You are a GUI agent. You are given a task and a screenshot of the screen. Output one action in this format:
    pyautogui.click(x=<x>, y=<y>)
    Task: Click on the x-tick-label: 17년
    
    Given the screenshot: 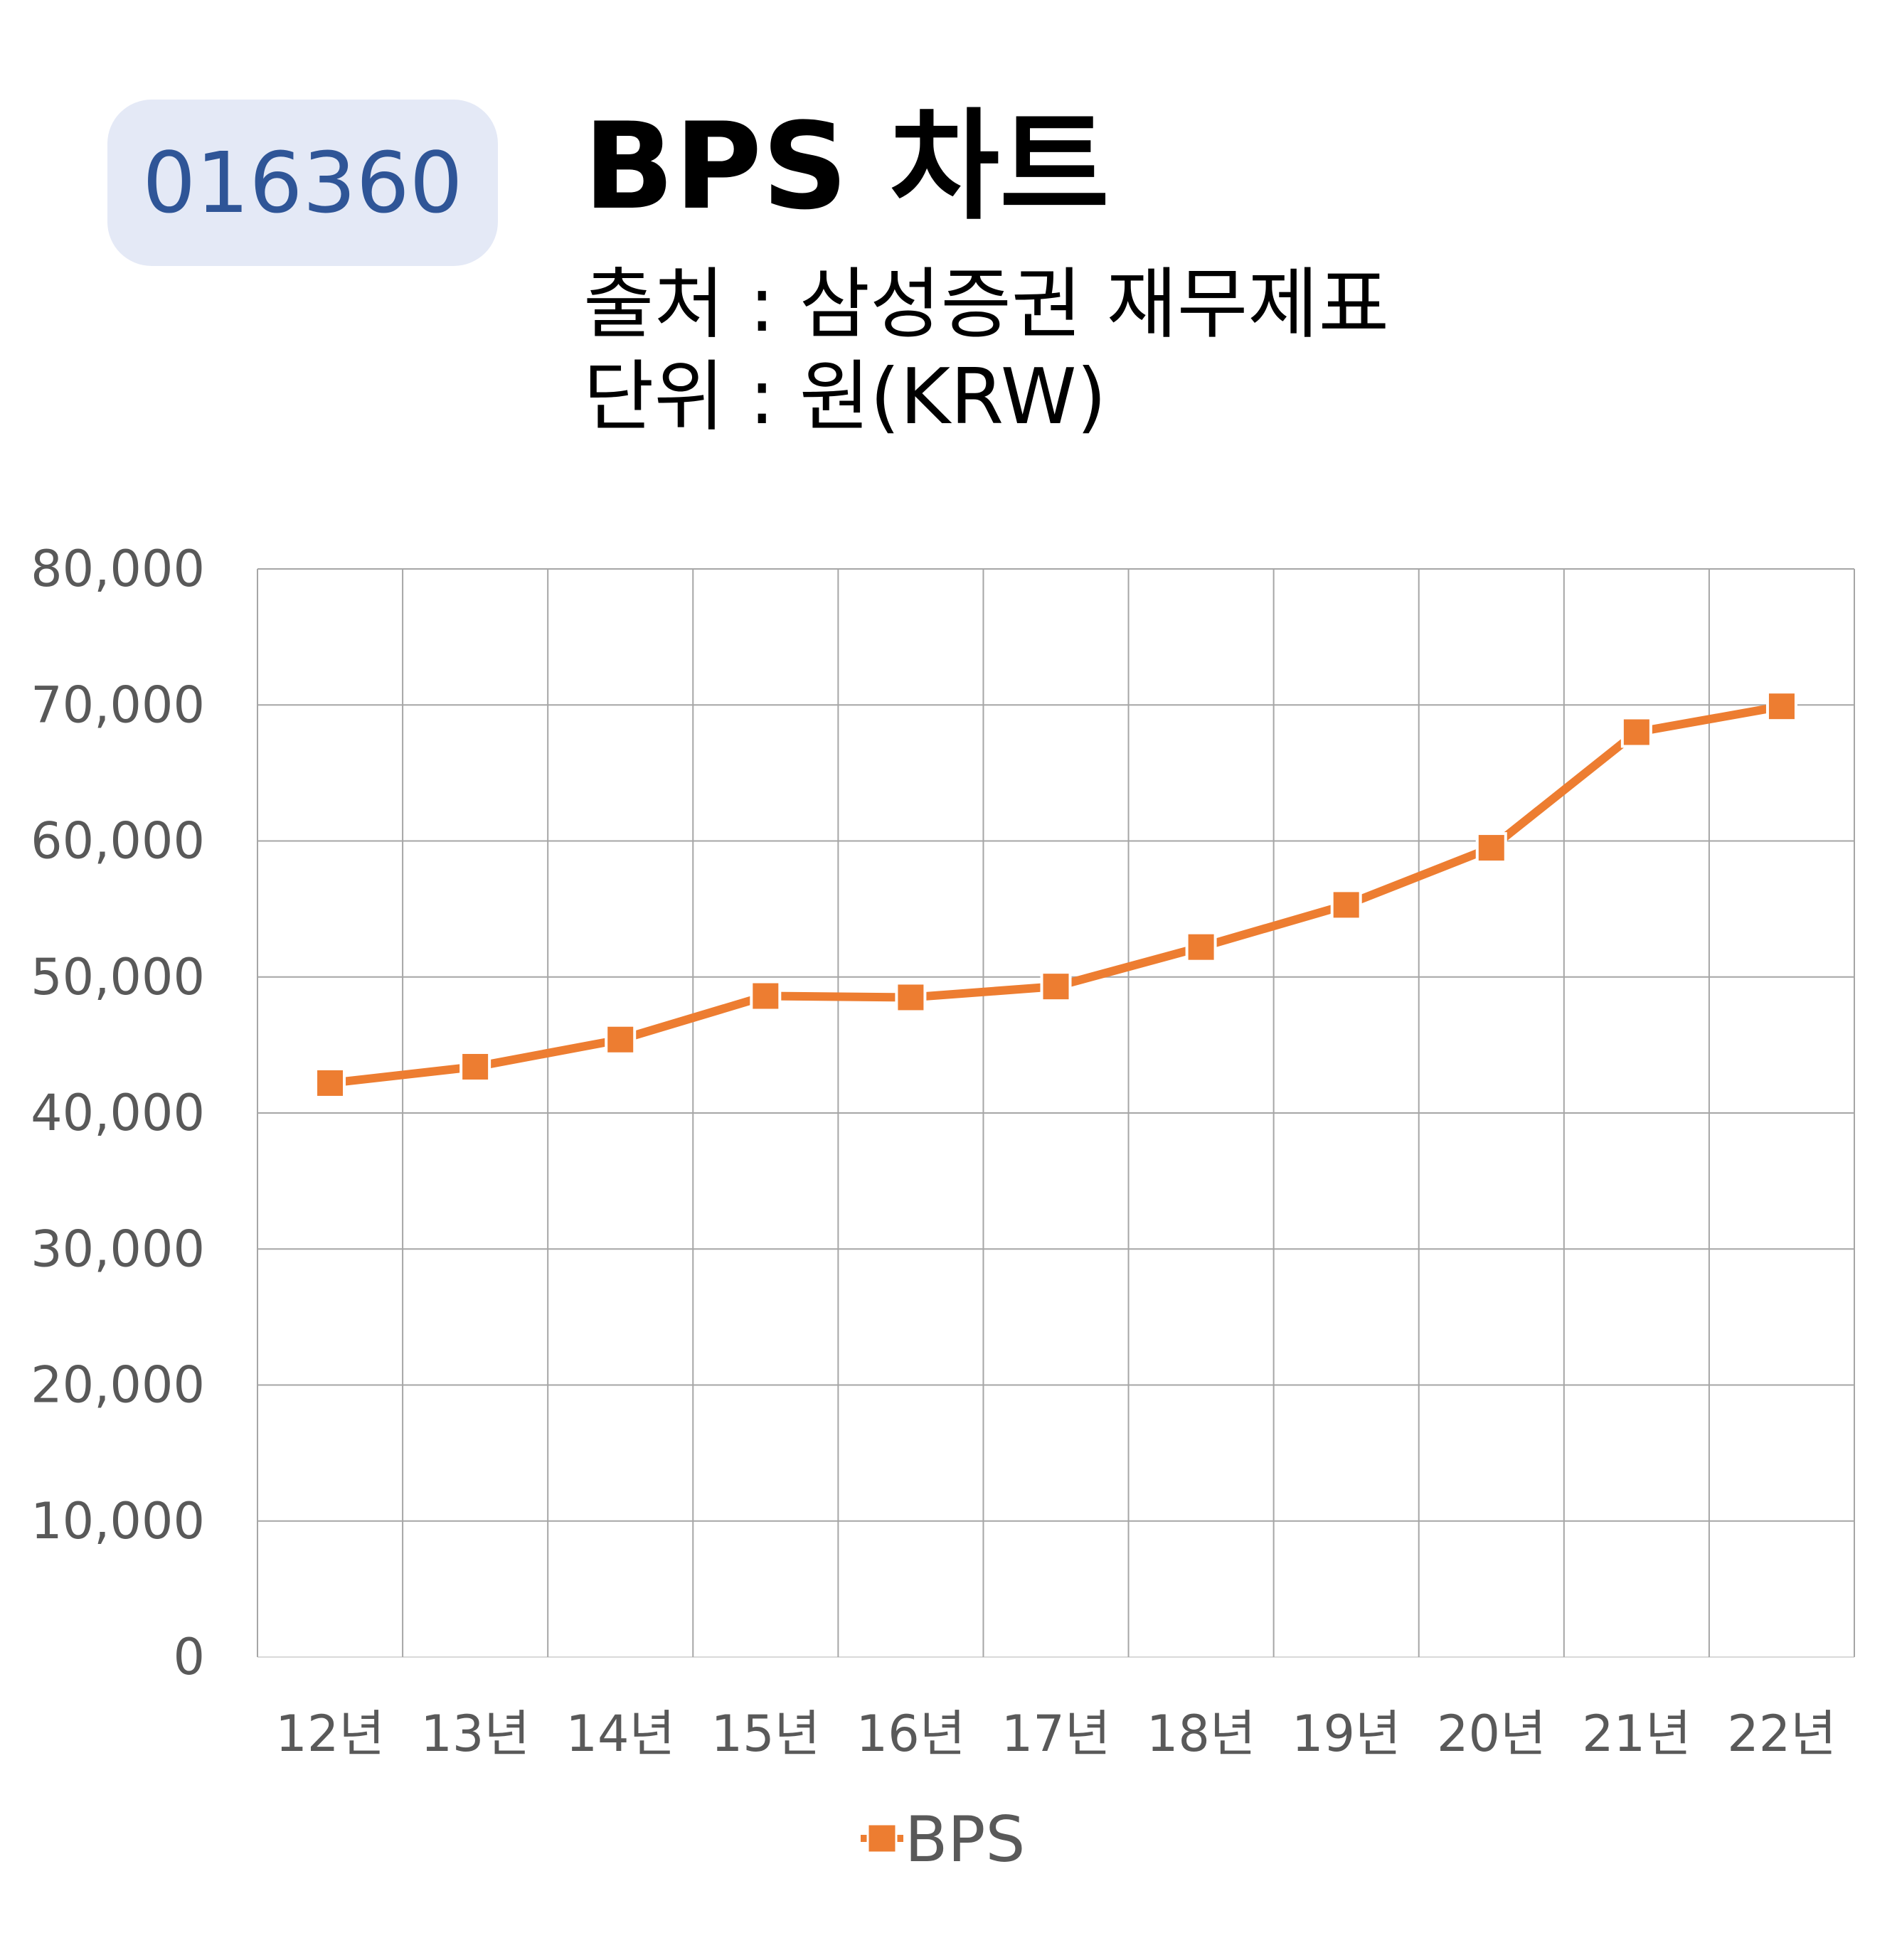 What is the action you would take?
    pyautogui.click(x=1055, y=1734)
    